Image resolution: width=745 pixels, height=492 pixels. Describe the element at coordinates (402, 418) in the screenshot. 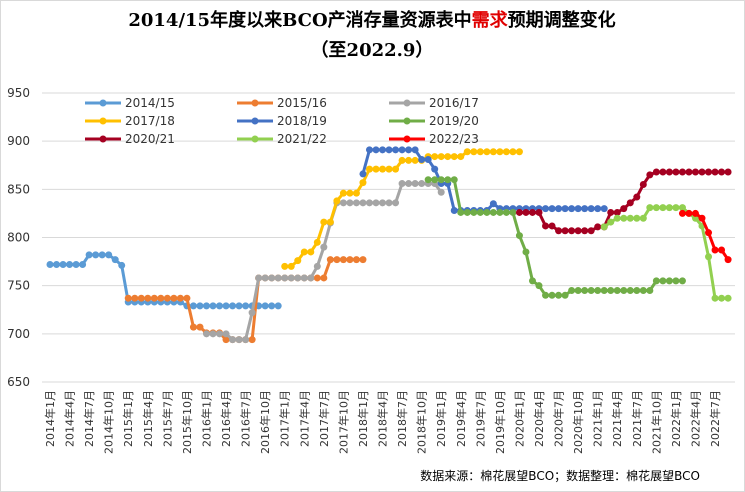

I see `x-tick-label: 2018年7月` at that location.